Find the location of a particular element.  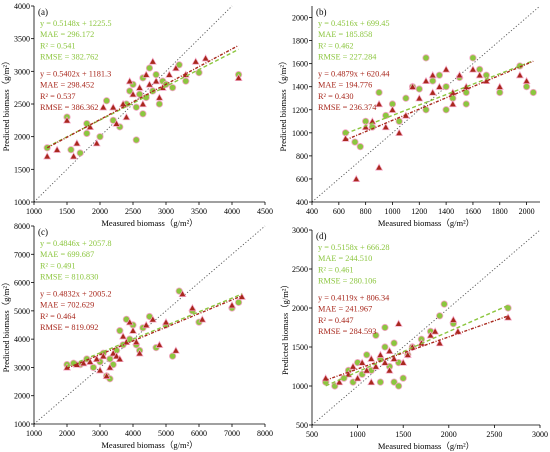

x-axis-title: Measured biomass（g/m²） is located at coordinates (149, 445).